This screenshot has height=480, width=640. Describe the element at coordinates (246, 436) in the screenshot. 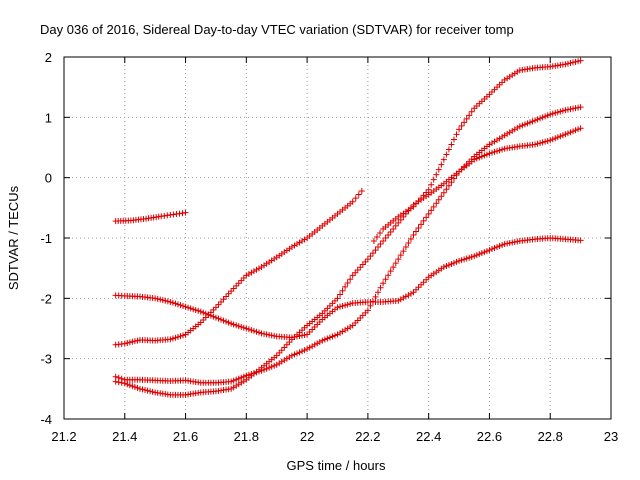

I see `x-tick-label: 21.8` at that location.